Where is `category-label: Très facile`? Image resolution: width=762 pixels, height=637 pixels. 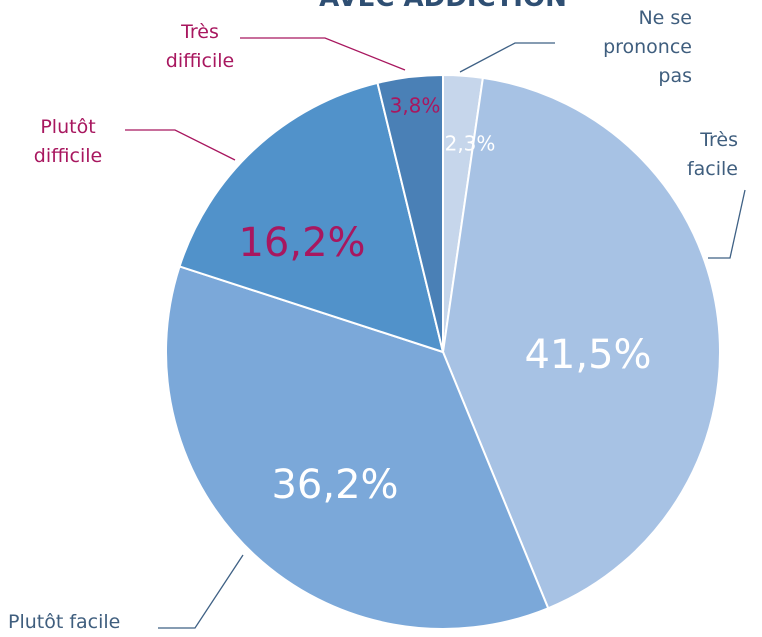
category-label: Très facile is located at coordinates (712, 154).